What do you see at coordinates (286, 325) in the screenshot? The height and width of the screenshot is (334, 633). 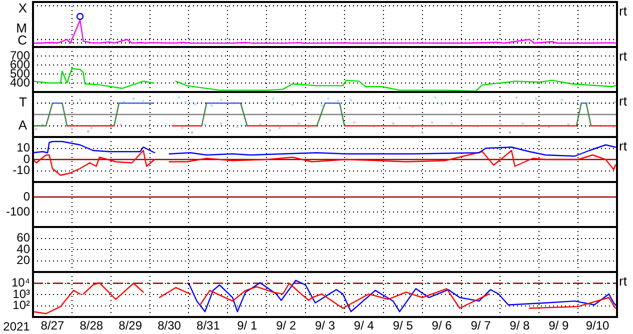 I see `x-tick-label: 9/ 2` at bounding box center [286, 325].